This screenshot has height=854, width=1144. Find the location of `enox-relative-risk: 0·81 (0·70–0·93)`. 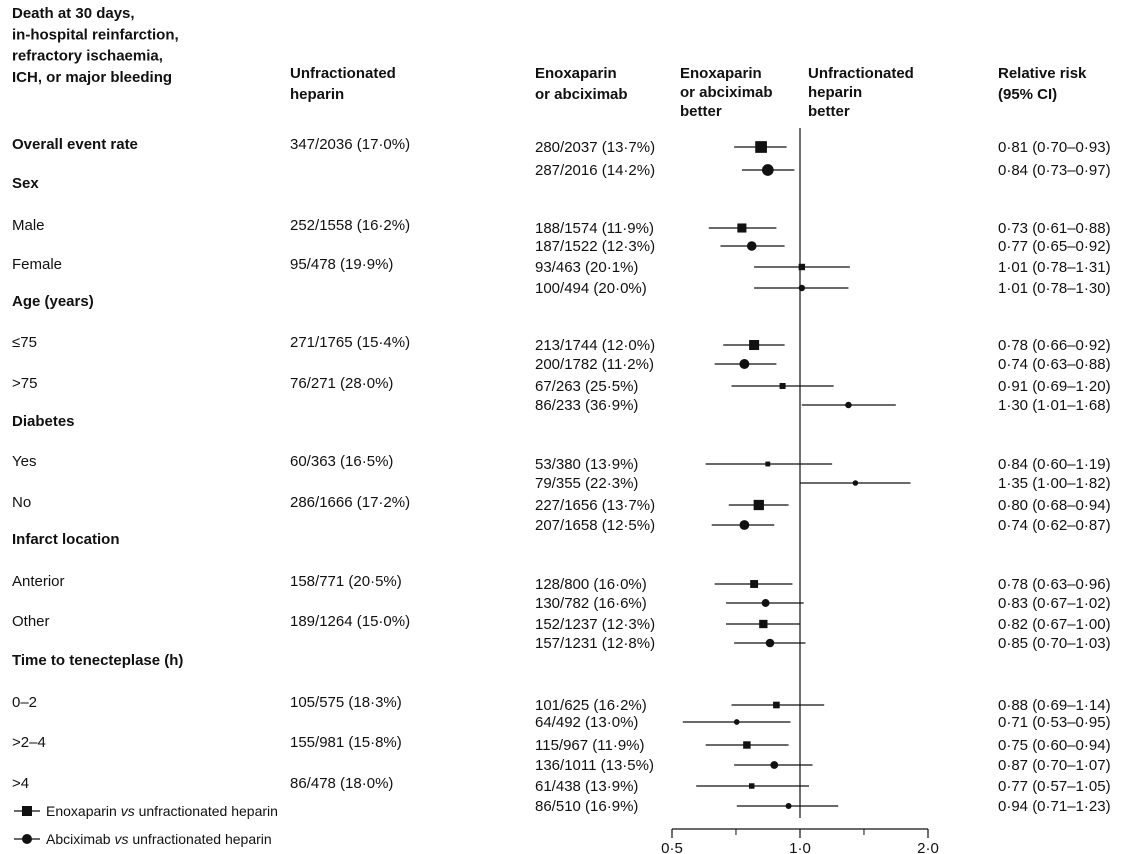

enox-relative-risk: 0·81 (0·70–0·93) is located at coordinates (1054, 147).